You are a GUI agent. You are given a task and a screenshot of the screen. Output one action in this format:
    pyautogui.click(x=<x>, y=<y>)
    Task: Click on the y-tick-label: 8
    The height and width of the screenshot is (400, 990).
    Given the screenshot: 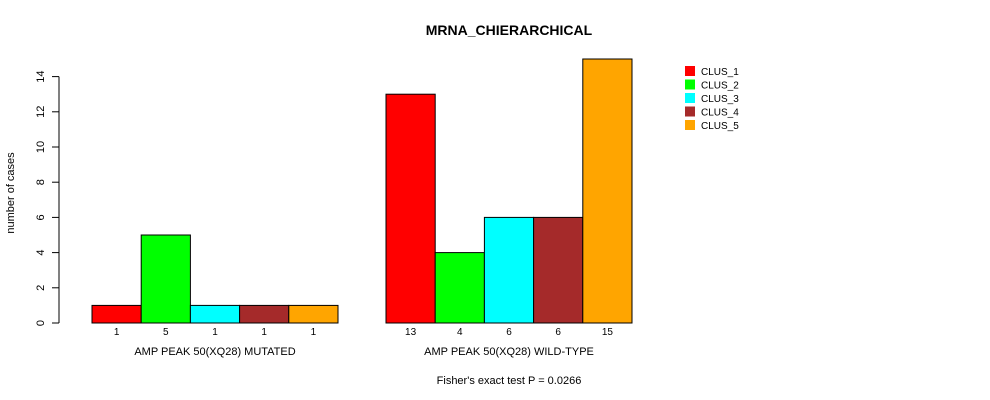 What is the action you would take?
    pyautogui.click(x=41, y=182)
    